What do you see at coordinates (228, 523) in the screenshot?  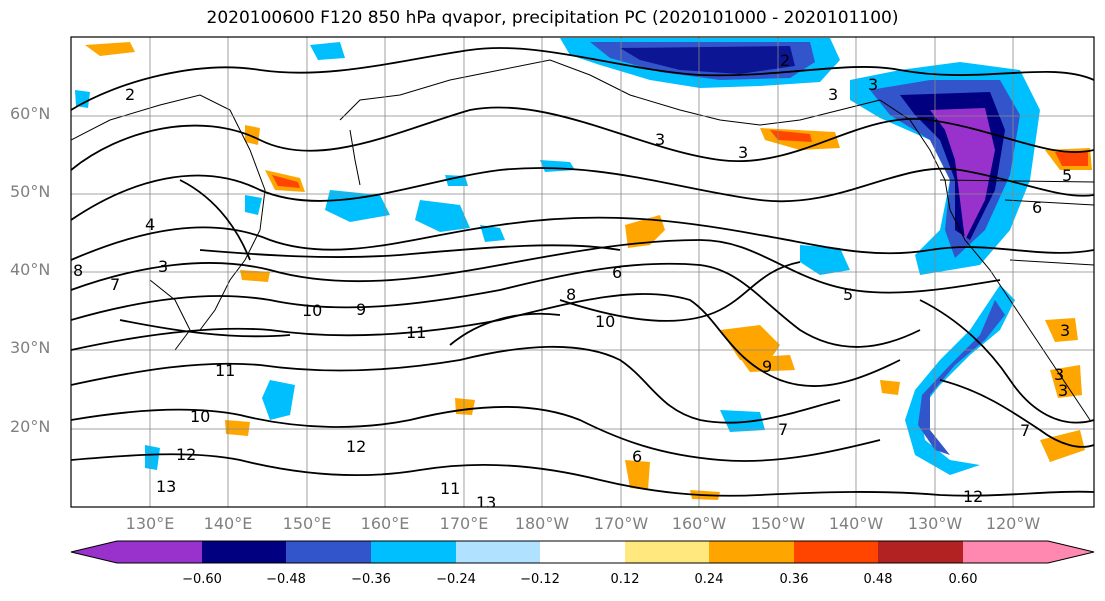 I see `lon-label: 140°E` at bounding box center [228, 523].